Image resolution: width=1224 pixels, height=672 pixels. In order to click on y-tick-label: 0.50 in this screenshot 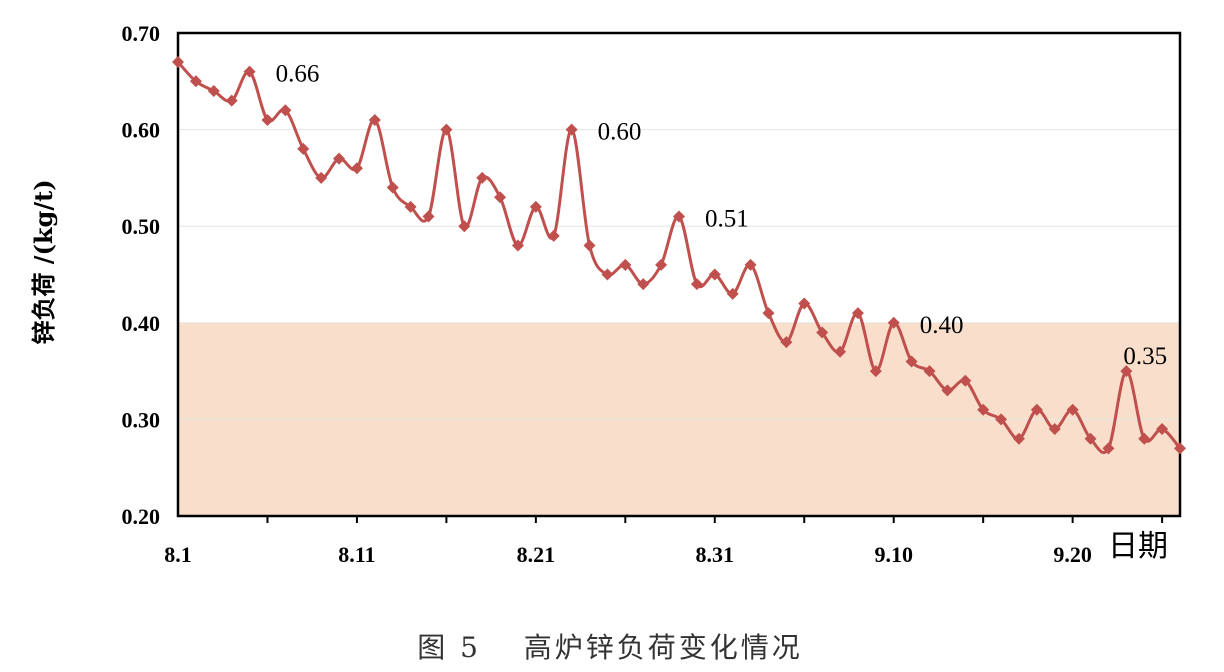, I will do `click(141, 226)`.